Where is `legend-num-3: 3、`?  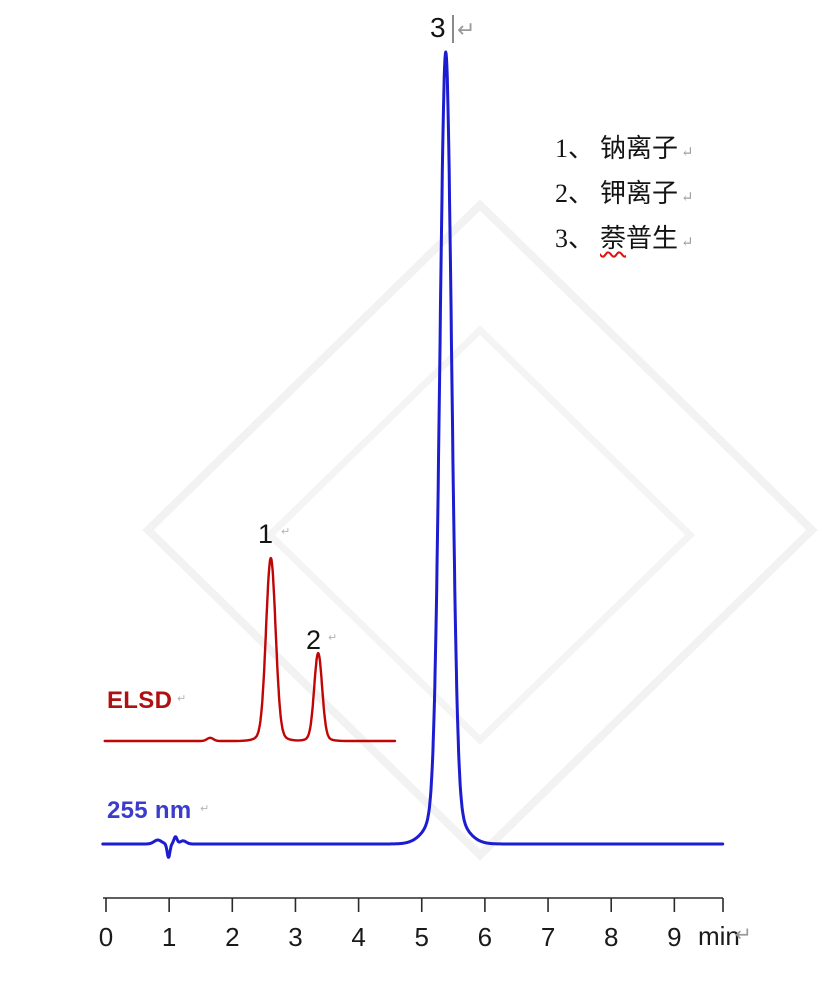 legend-num-3: 3、 is located at coordinates (575, 238).